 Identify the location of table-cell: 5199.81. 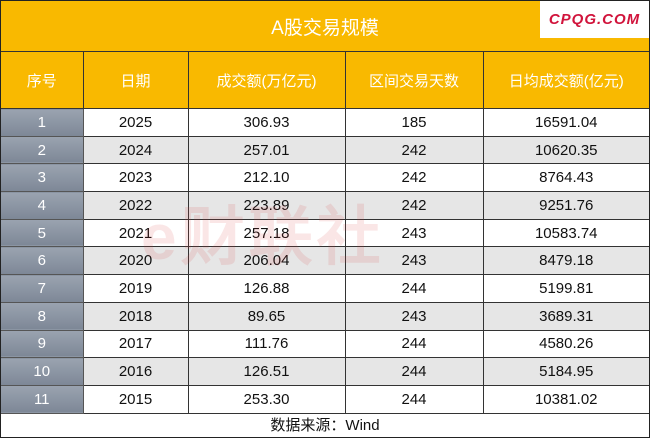
(565, 288).